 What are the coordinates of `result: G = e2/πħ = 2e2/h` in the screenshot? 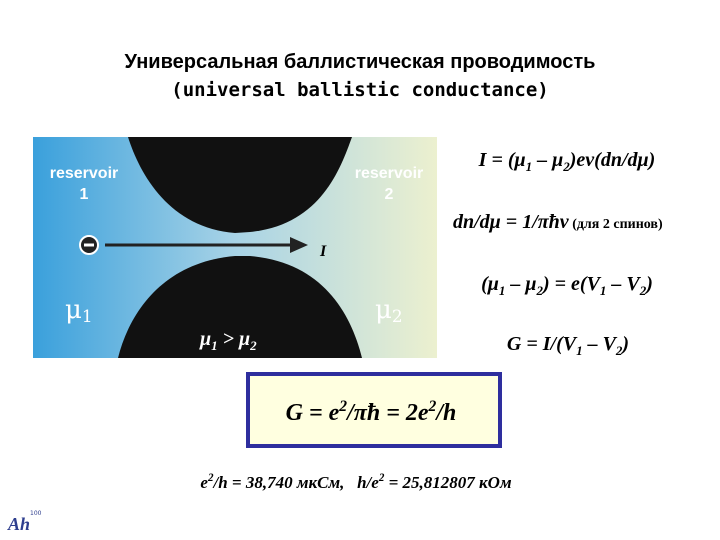 It's located at (371, 412).